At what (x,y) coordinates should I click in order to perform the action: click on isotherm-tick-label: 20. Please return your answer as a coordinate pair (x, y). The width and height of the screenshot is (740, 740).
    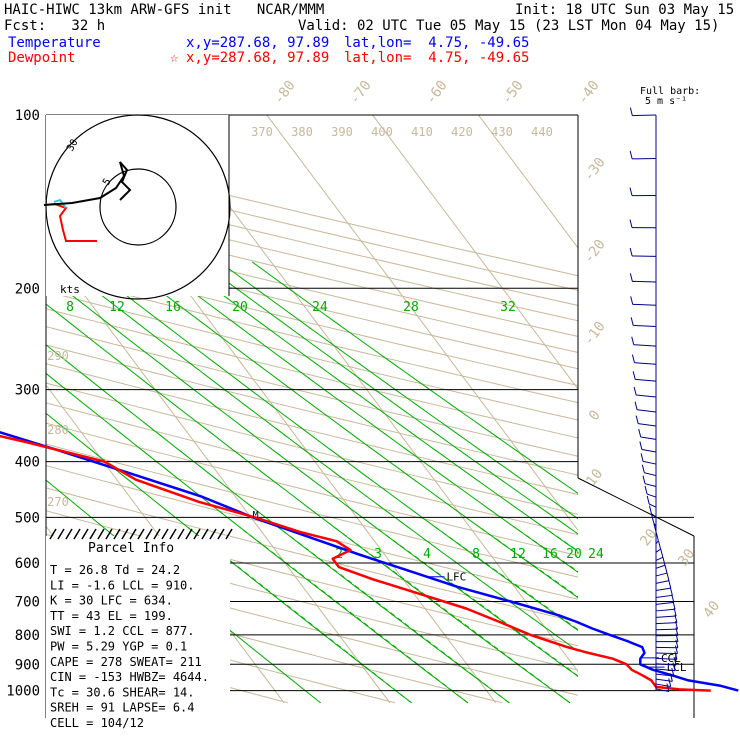
    Looking at the image, I should click on (648, 537).